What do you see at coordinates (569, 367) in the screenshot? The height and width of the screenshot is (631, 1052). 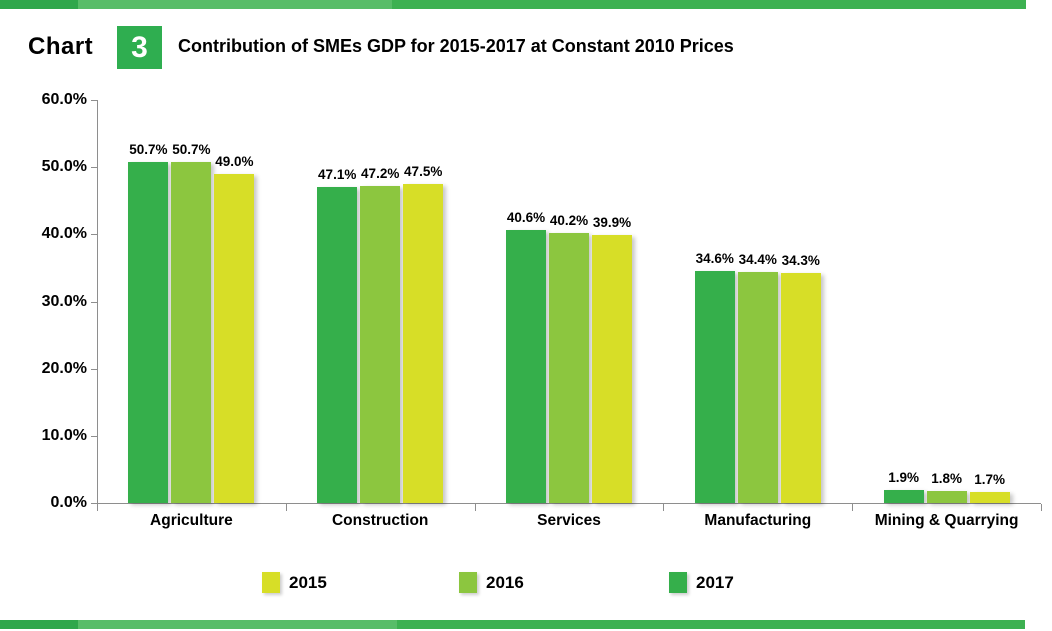 I see `bar-2016-services` at bounding box center [569, 367].